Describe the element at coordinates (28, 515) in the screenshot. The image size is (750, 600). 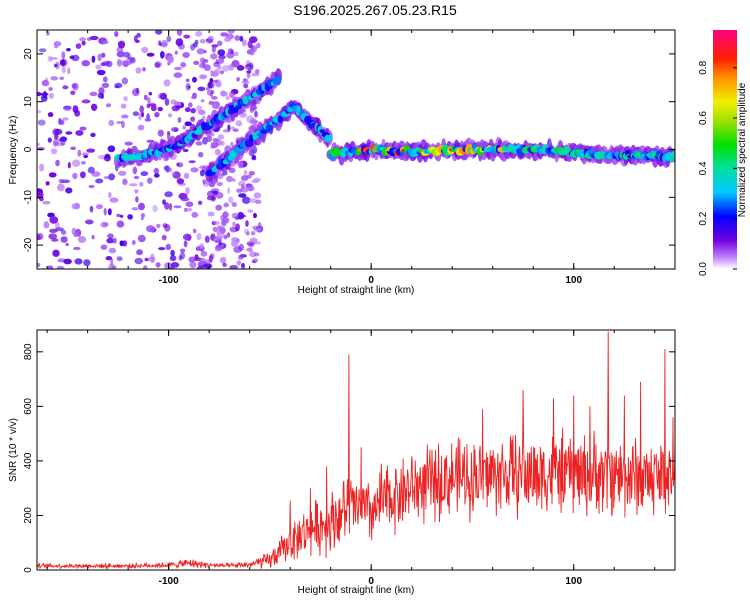
I see `y-tick-label: 200` at that location.